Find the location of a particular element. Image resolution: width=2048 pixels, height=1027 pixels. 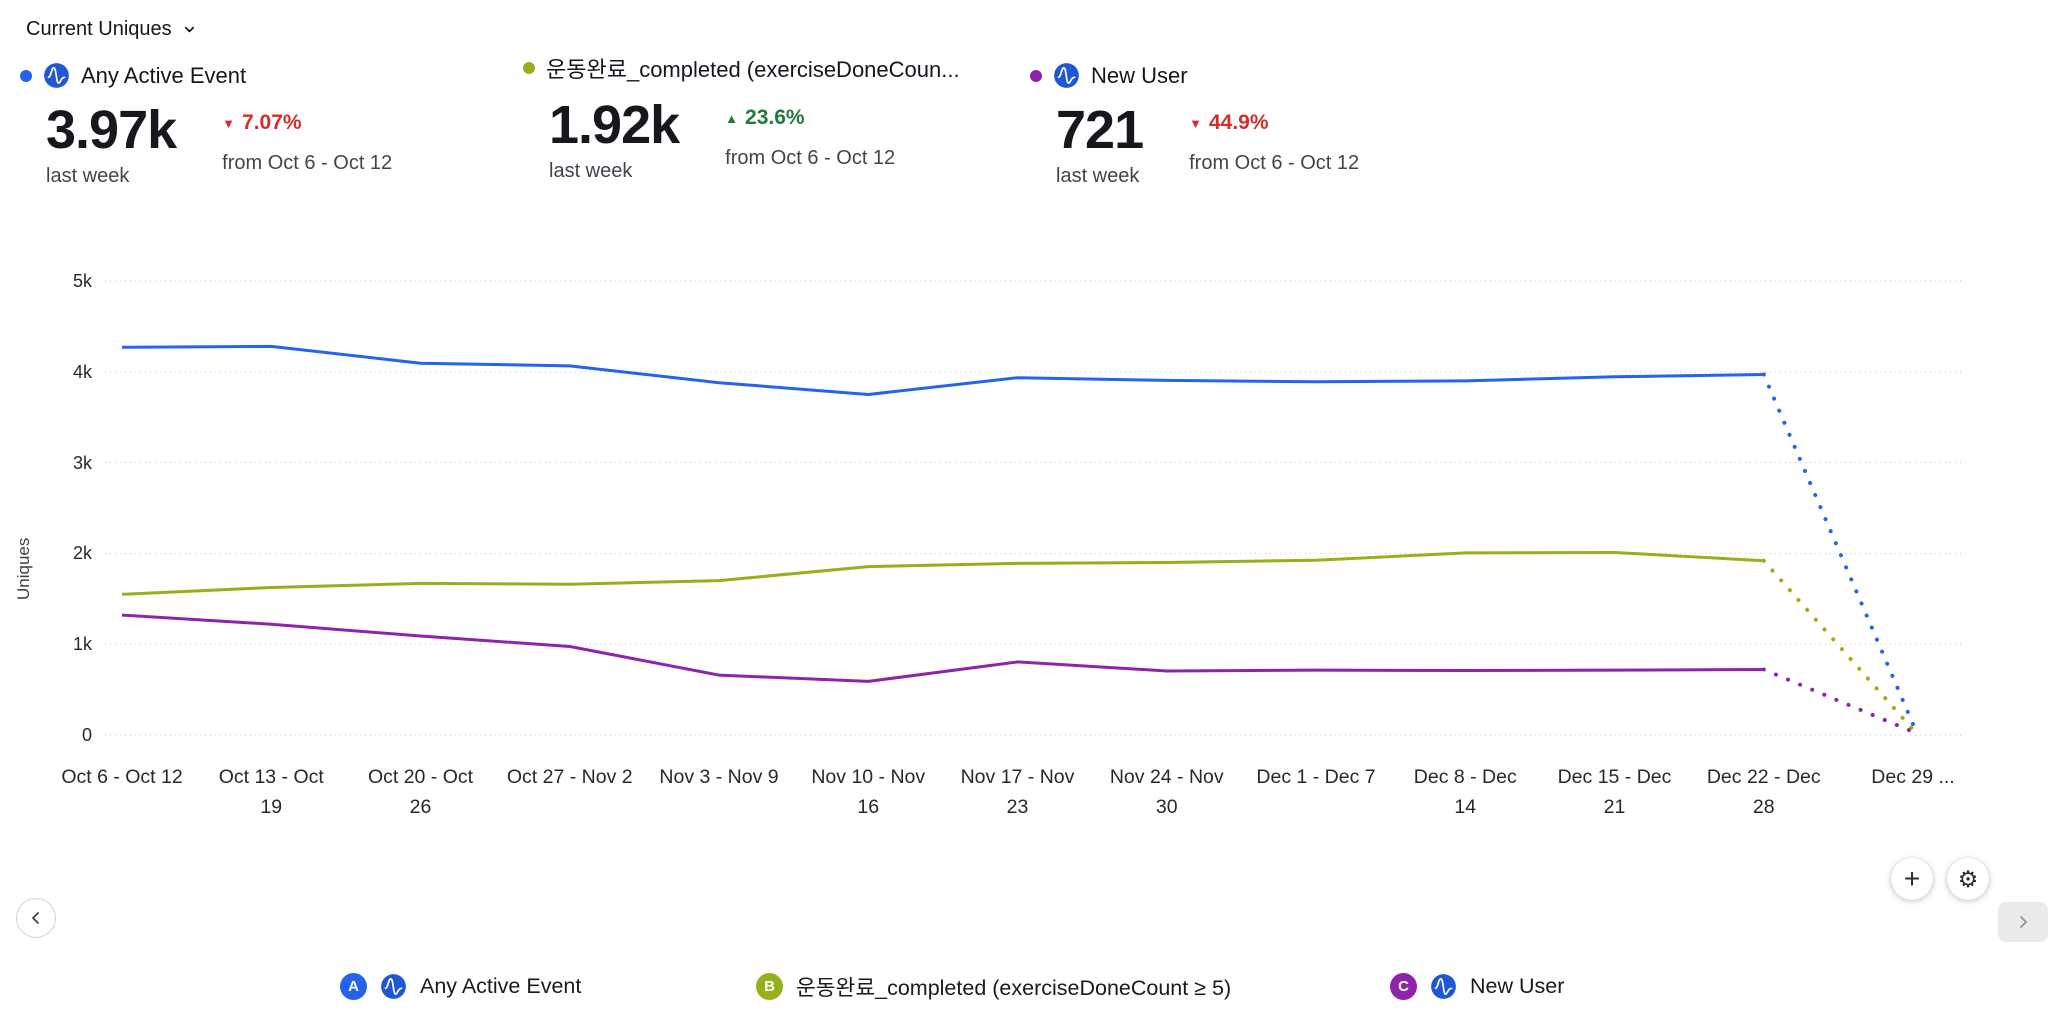

change-arrow-icon: ▲ is located at coordinates (732, 118).